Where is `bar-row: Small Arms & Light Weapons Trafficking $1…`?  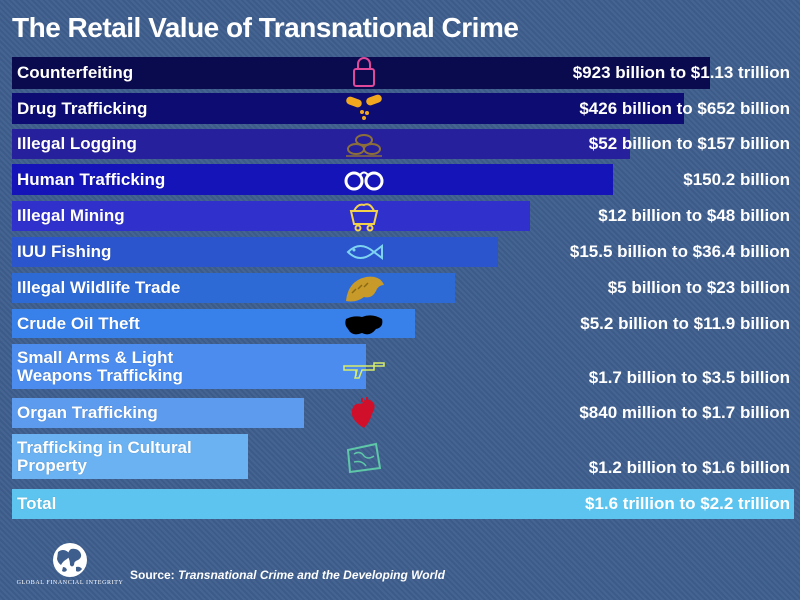 bar-row: Small Arms & Light Weapons Trafficking $1… is located at coordinates (401, 366).